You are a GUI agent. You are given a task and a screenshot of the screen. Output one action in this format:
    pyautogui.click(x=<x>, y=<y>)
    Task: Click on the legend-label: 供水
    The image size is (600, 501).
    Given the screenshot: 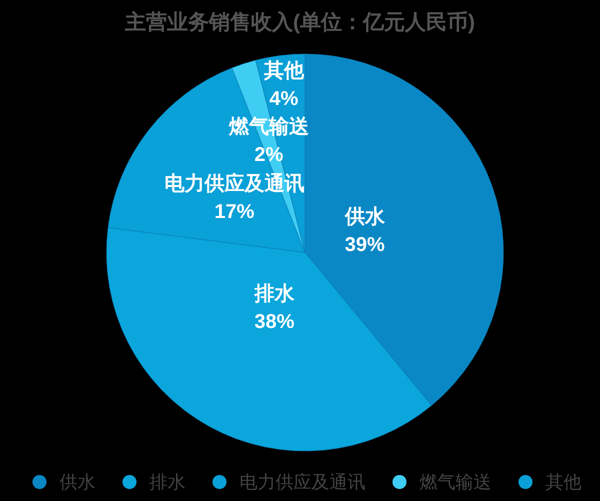 What is the action you would take?
    pyautogui.click(x=78, y=482)
    